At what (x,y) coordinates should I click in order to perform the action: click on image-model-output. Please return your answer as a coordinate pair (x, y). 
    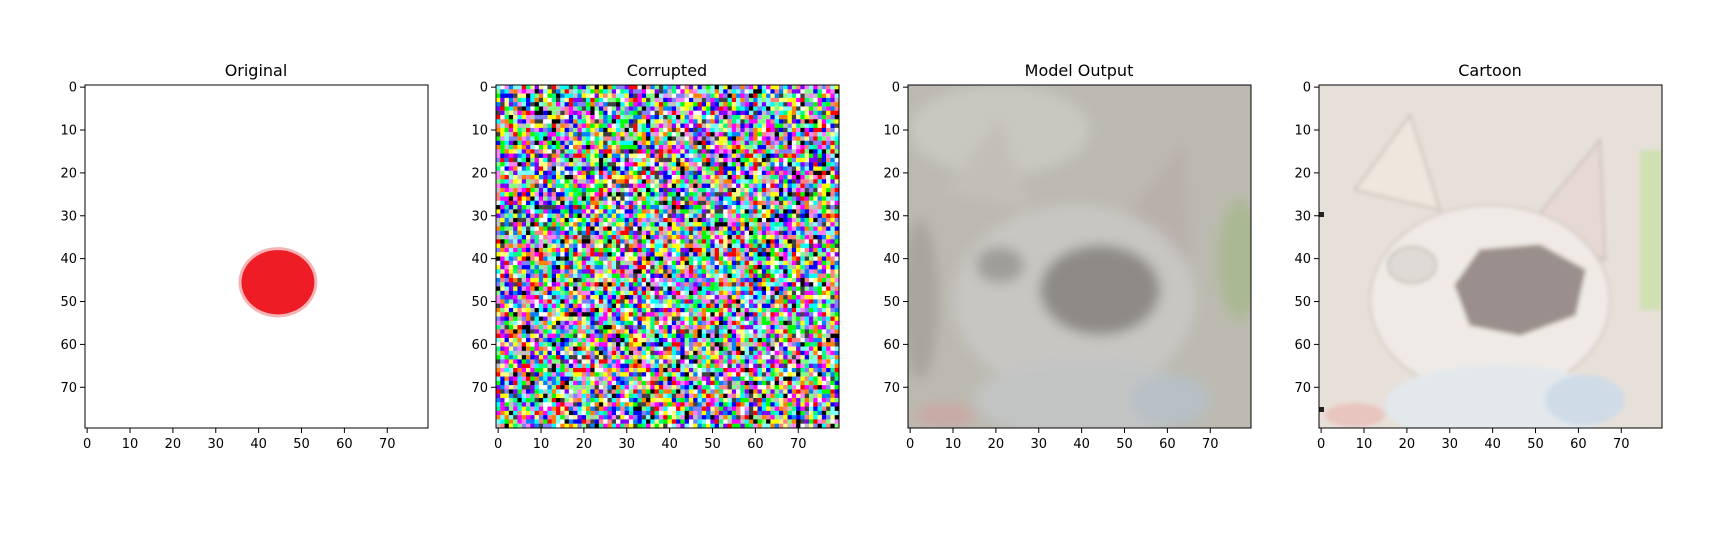
    Looking at the image, I should click on (1082, 262).